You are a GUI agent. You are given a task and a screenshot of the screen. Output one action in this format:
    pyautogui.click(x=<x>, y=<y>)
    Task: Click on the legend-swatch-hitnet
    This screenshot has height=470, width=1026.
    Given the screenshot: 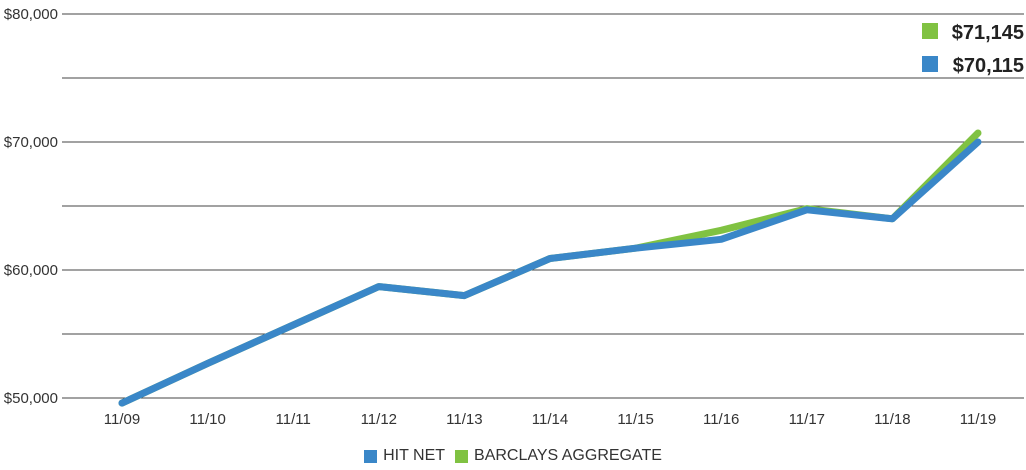 What is the action you would take?
    pyautogui.click(x=371, y=456)
    